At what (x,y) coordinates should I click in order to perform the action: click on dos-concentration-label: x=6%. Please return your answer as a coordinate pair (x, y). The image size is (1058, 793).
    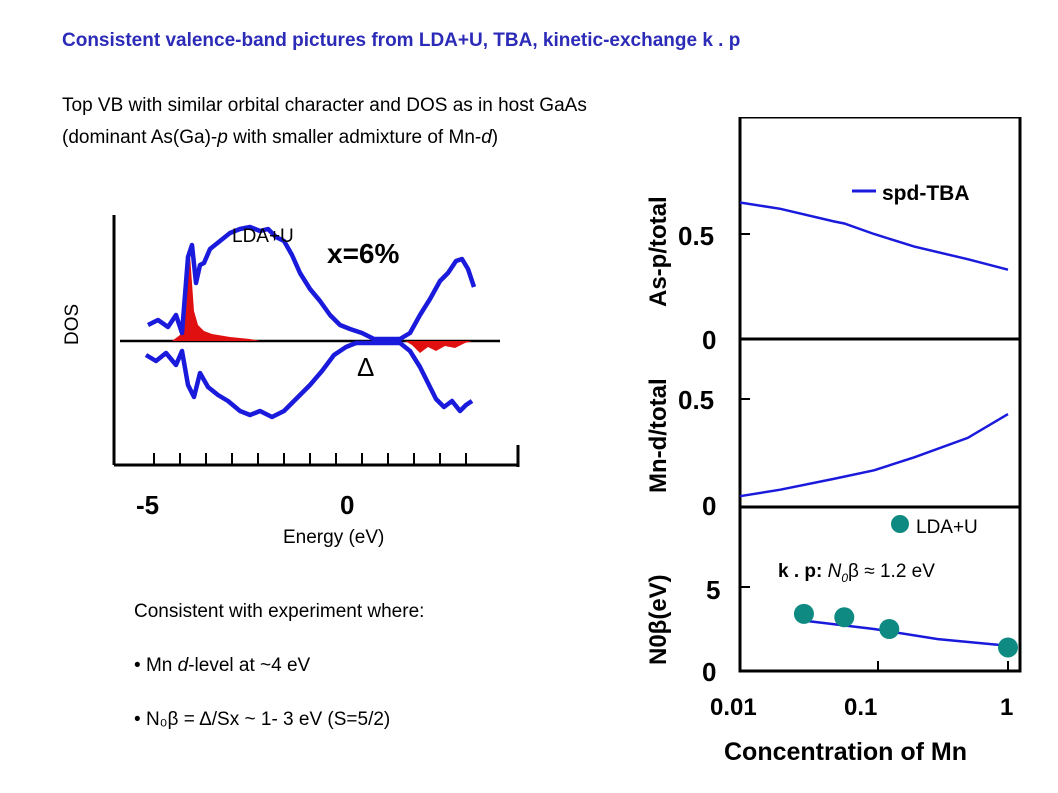
    Looking at the image, I should click on (363, 253).